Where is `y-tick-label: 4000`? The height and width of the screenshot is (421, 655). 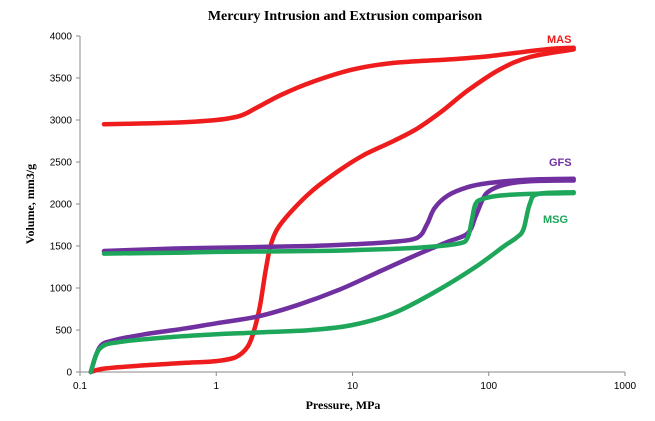 y-tick-label: 4000 is located at coordinates (61, 37).